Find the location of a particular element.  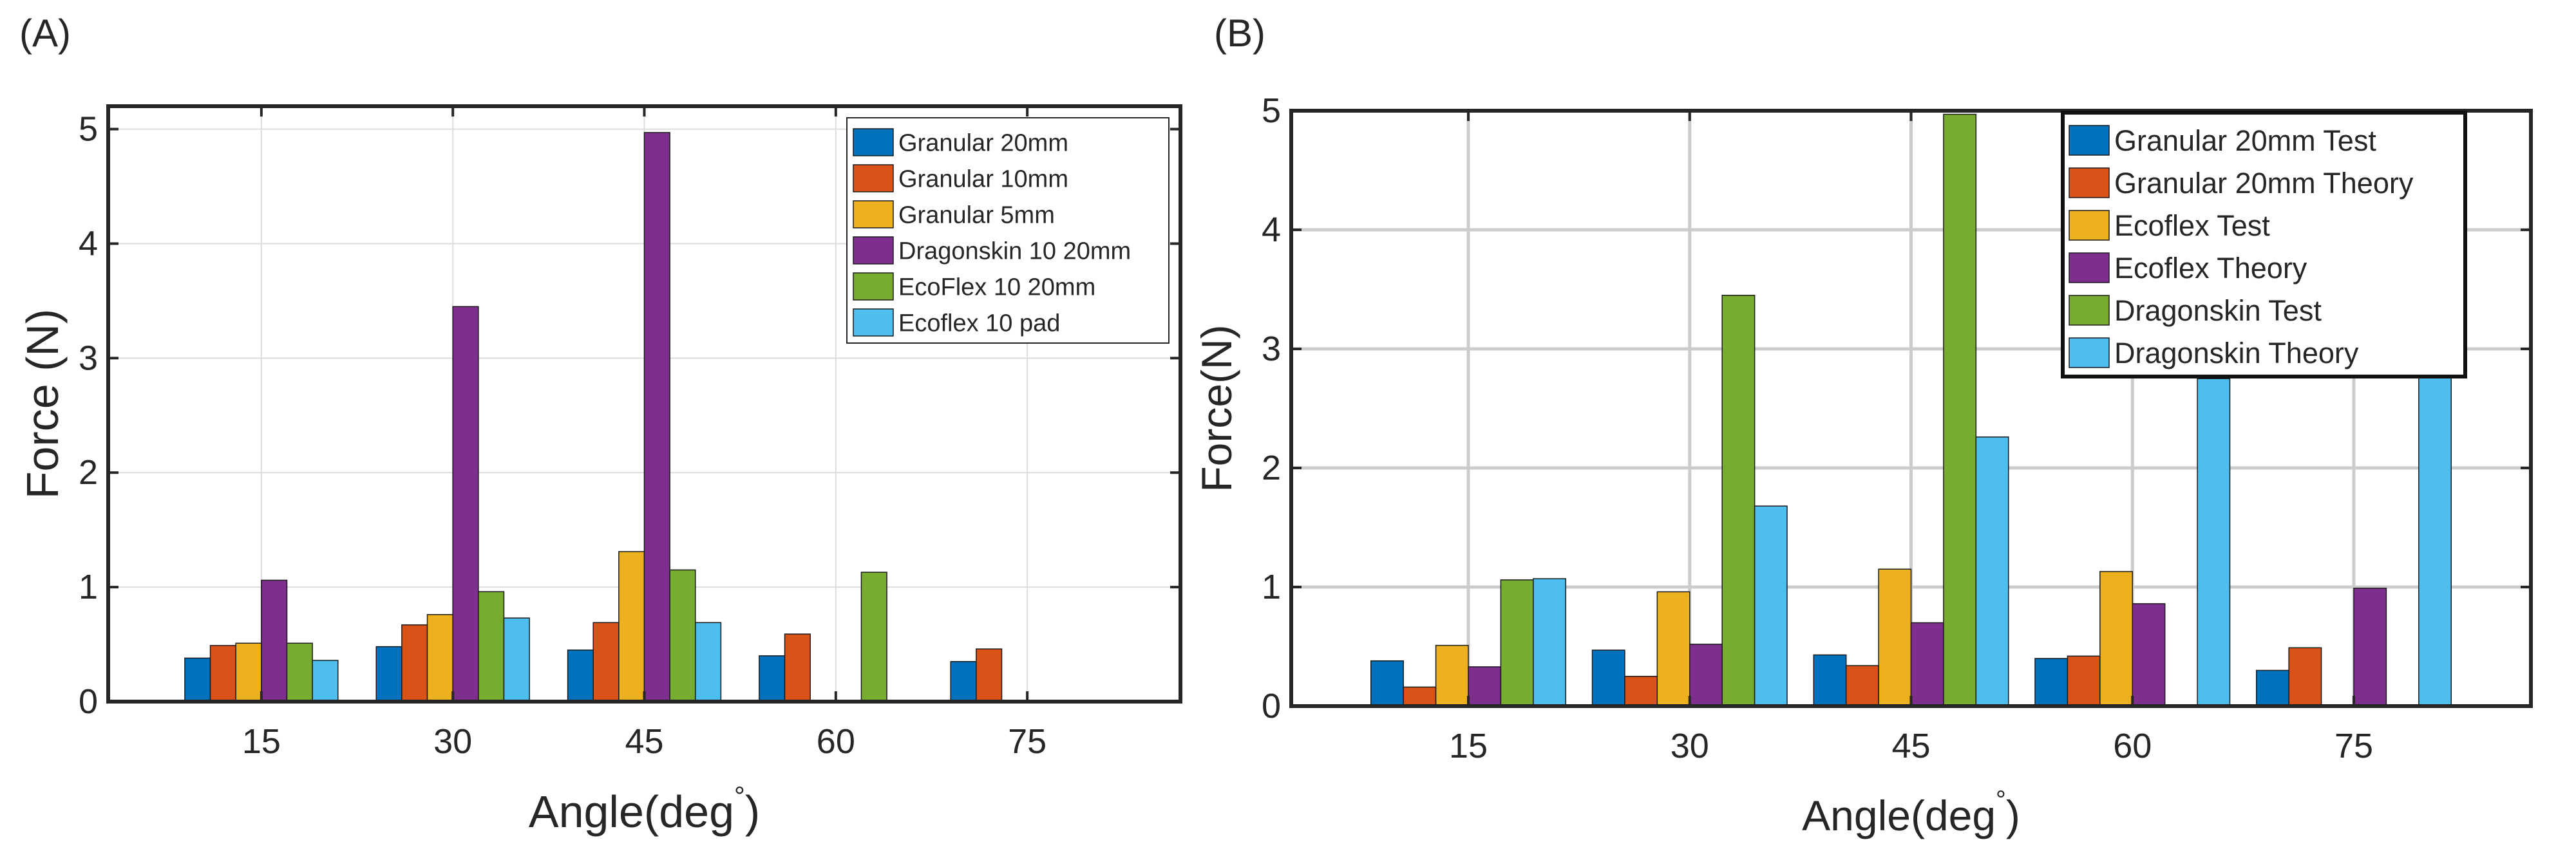

panel-label: (B) is located at coordinates (1239, 33).